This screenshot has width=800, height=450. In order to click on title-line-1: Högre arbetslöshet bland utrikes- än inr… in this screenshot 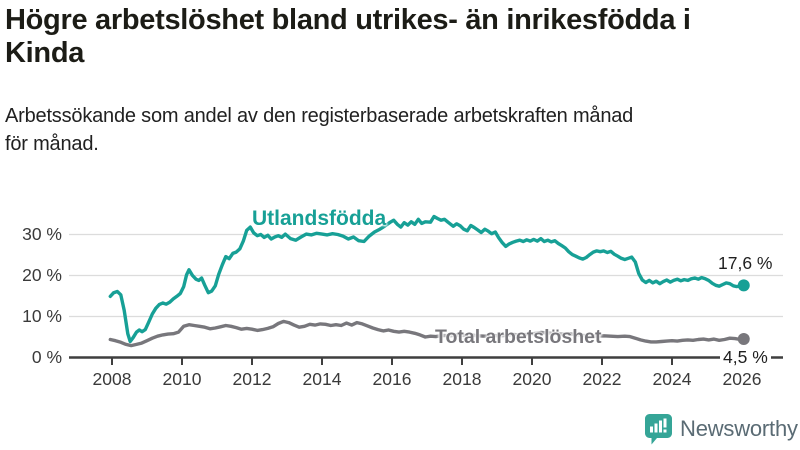, I will do `click(348, 20)`.